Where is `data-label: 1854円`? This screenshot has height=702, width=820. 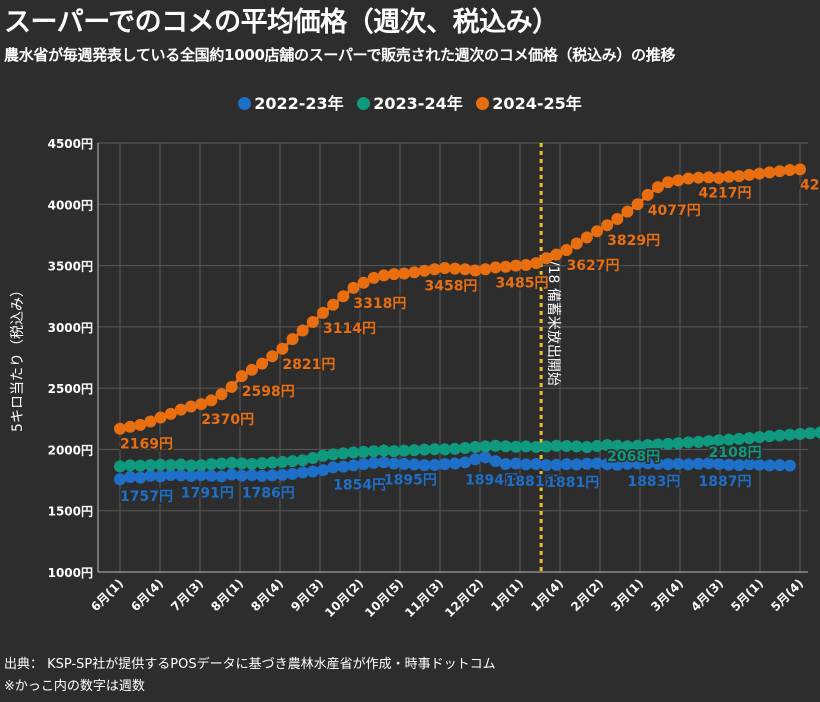 data-label: 1854円 is located at coordinates (359, 485).